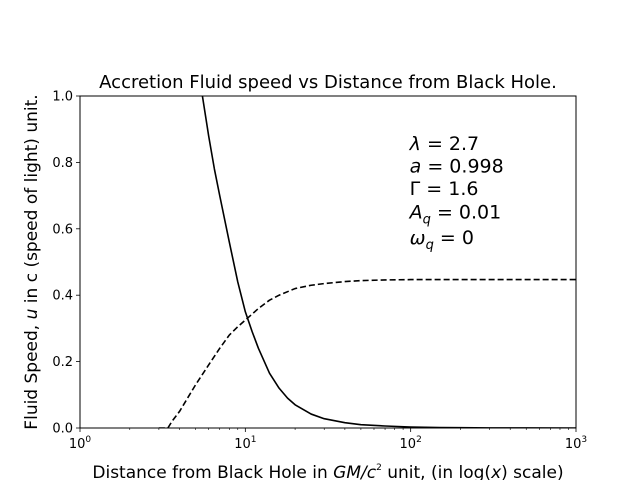  Describe the element at coordinates (444, 189) in the screenshot. I see `annotation-line: Γ = 1.6` at that location.